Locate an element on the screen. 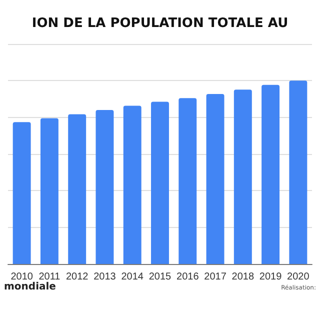 This screenshot has height=320, width=320. x-tick-label: 2010 is located at coordinates (22, 277).